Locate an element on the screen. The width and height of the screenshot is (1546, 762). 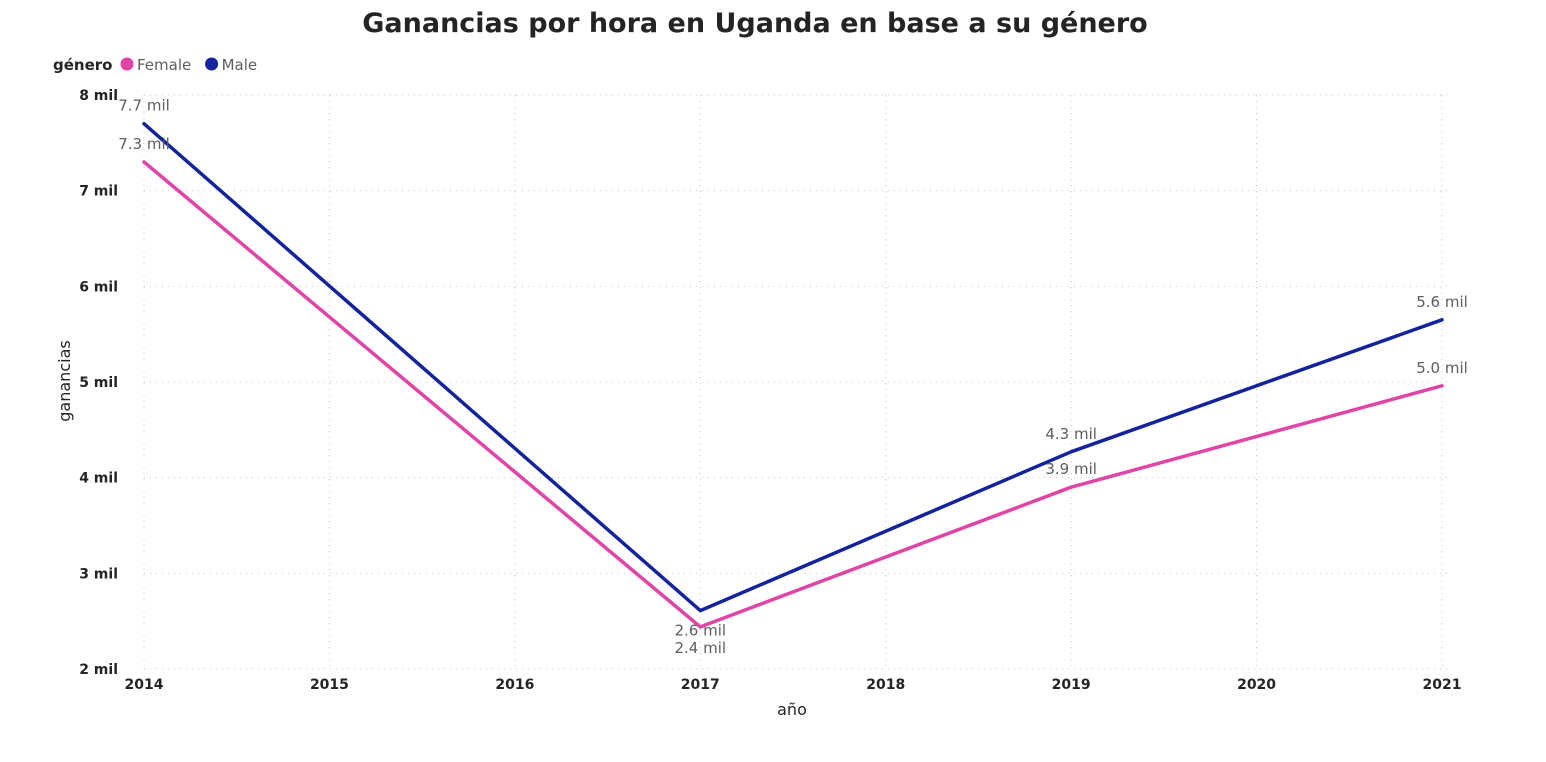
data-label-female: 2.4 mil is located at coordinates (700, 648).